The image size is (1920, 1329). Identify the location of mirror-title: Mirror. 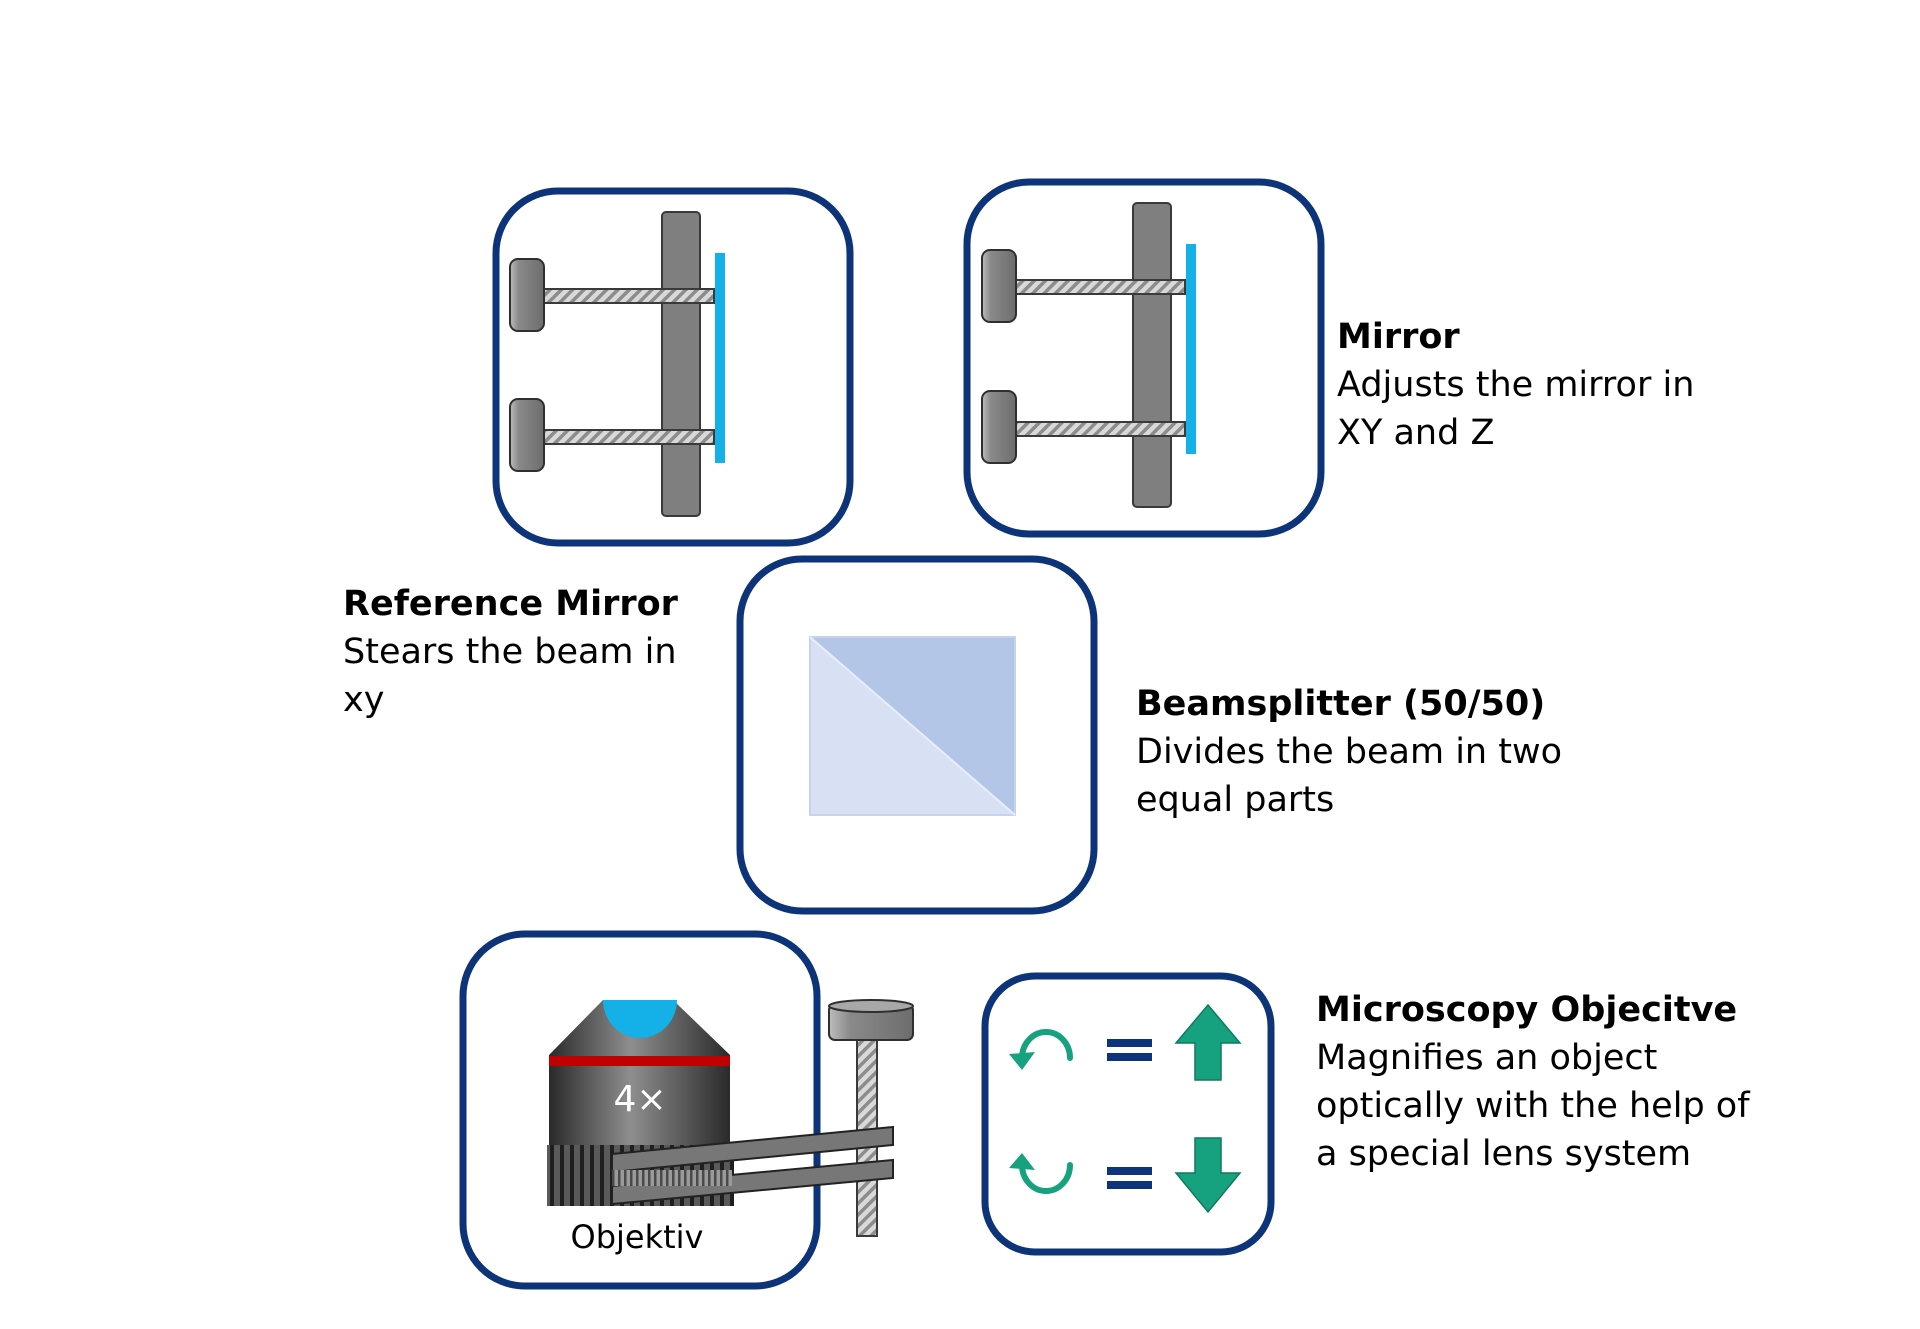
(1398, 337).